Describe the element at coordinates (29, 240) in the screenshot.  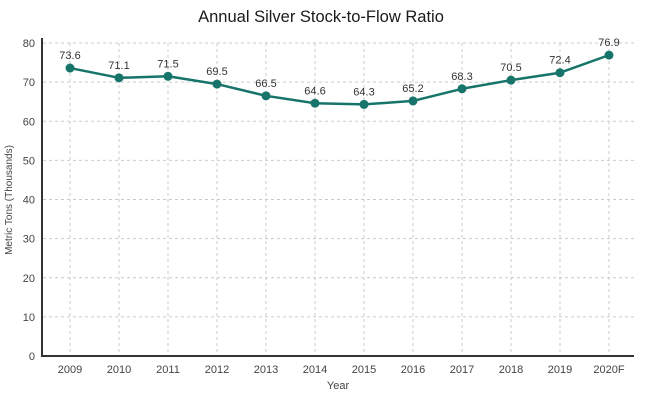
I see `y-tick-label: 30` at that location.